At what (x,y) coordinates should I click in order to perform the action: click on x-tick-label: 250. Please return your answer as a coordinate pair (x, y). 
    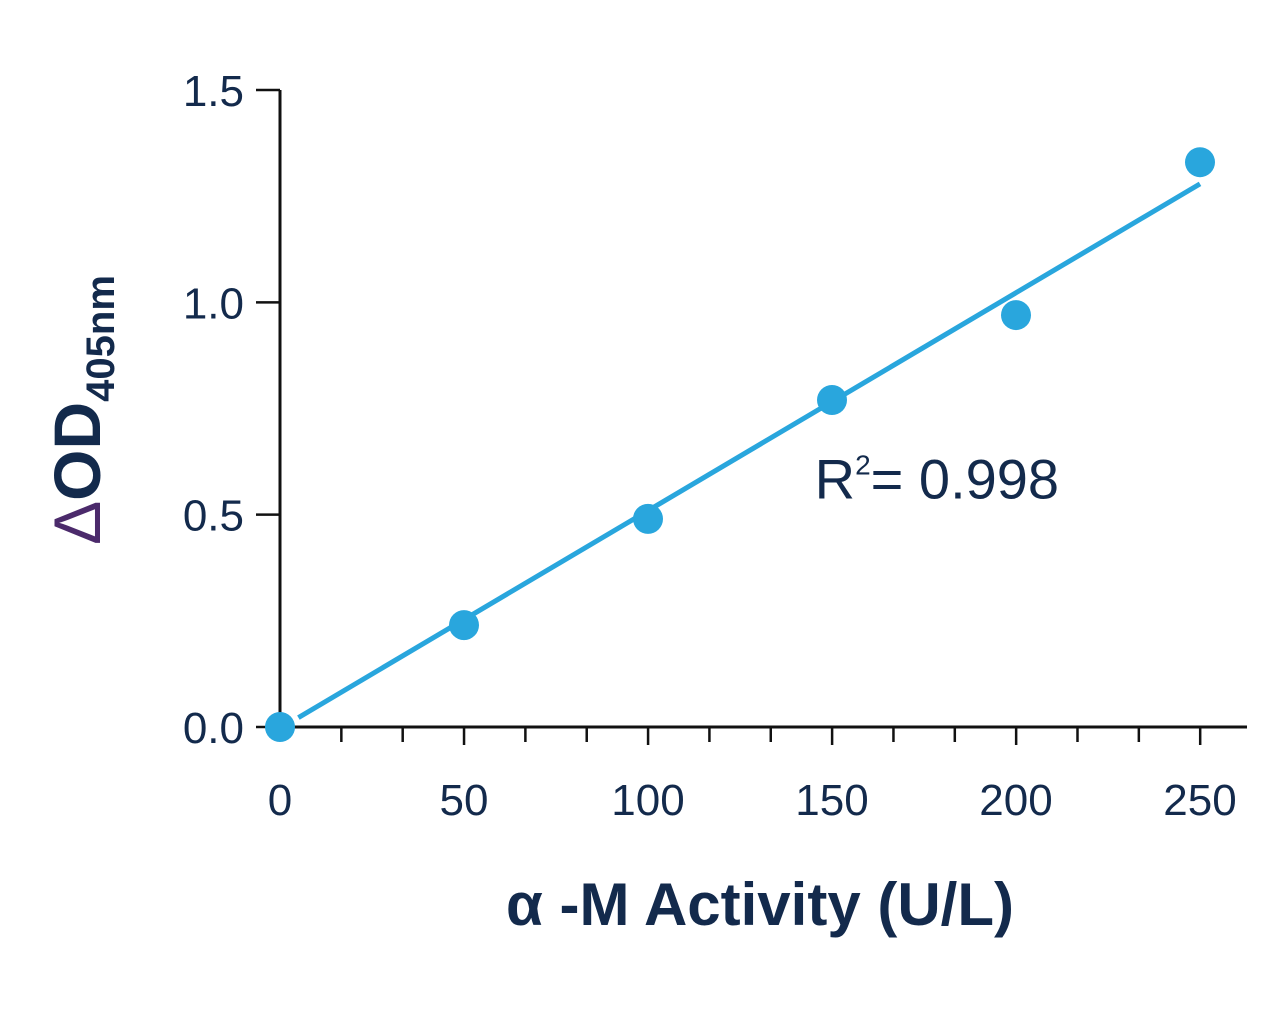
    Looking at the image, I should click on (1199, 800).